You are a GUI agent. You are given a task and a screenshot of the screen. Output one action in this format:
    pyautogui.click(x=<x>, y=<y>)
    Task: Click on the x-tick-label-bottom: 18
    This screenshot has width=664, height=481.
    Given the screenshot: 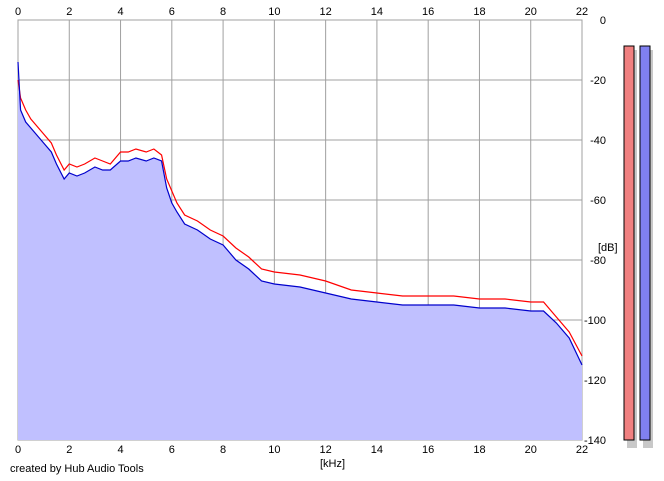 What is the action you would take?
    pyautogui.click(x=479, y=450)
    